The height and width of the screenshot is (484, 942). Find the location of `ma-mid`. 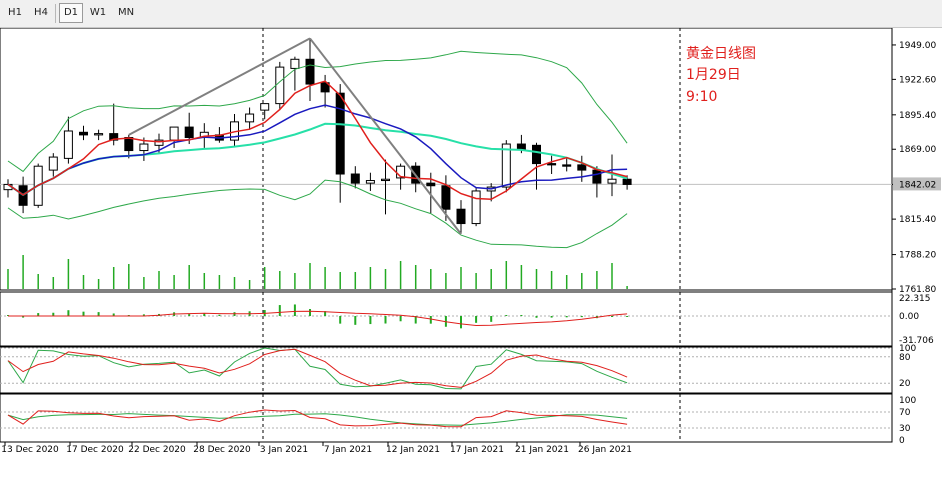

ma-mid is located at coordinates (317, 150).